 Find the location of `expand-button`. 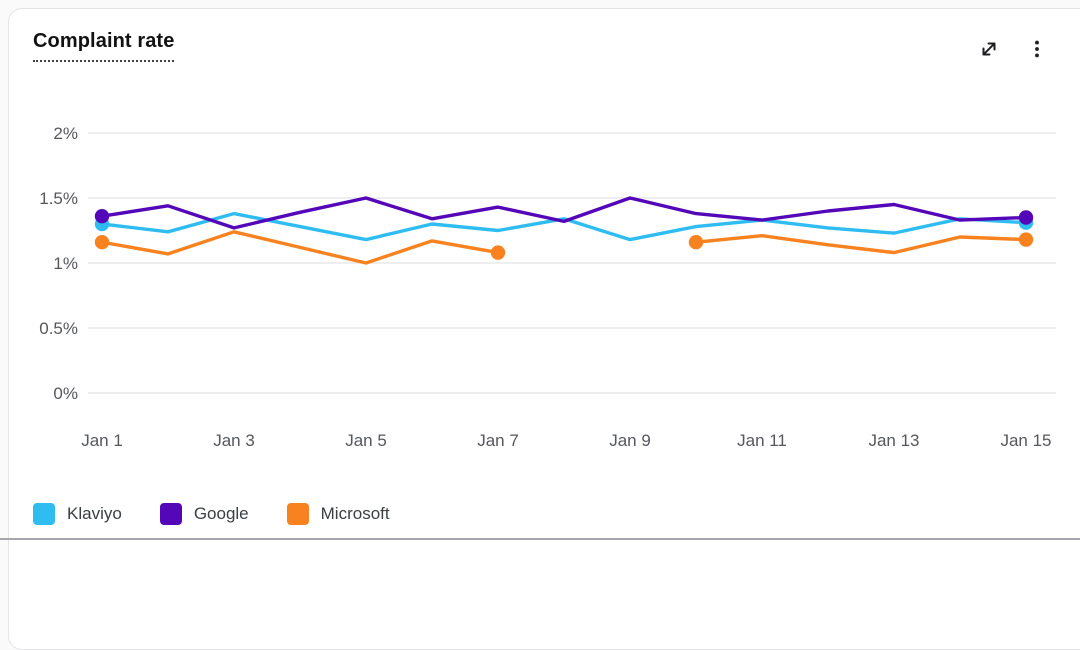

expand-button is located at coordinates (989, 49).